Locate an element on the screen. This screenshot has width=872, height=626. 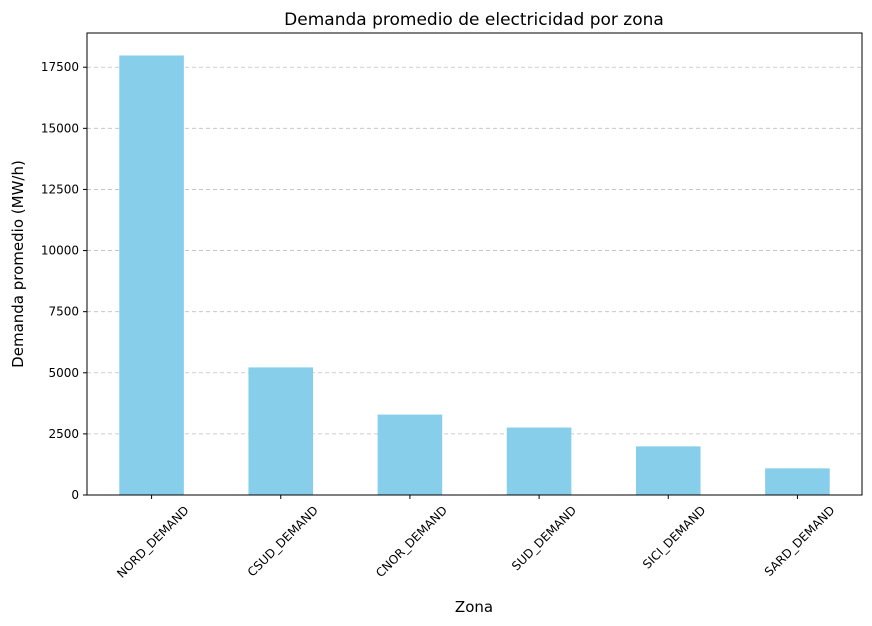
x-tick-label: SICI_DEMAND is located at coordinates (674, 537).